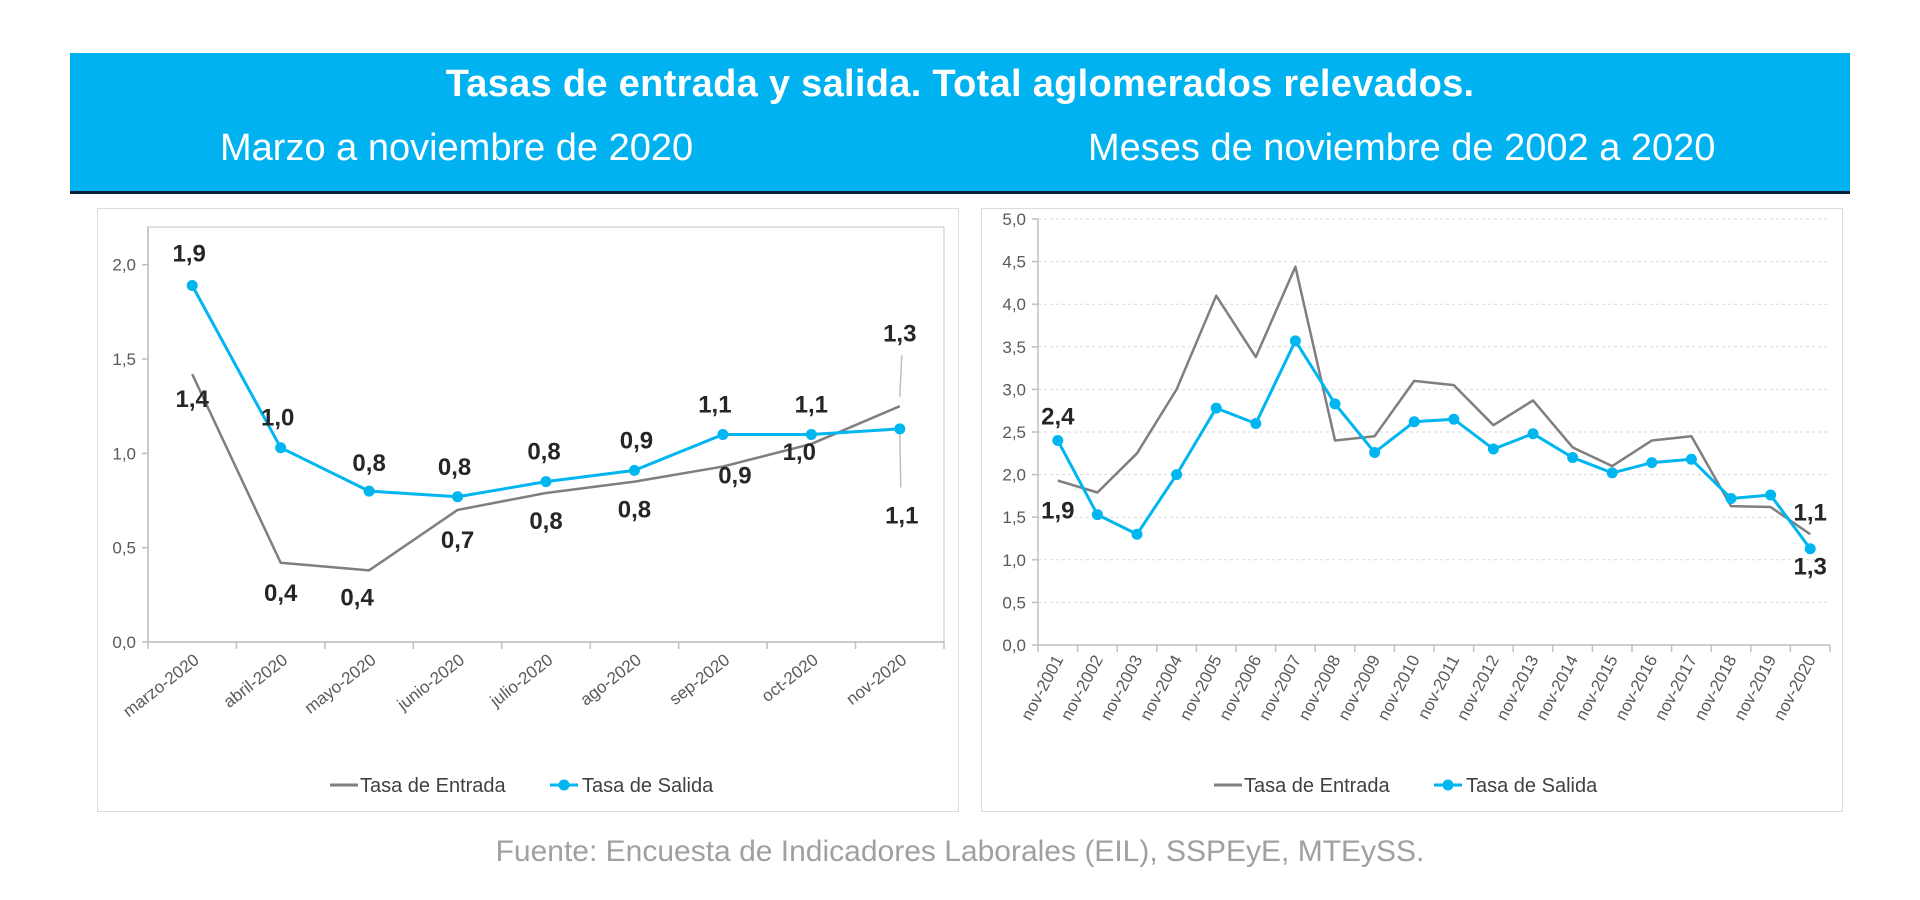  What do you see at coordinates (877, 679) in the screenshot?
I see `left-xtick-label: nov-2020` at bounding box center [877, 679].